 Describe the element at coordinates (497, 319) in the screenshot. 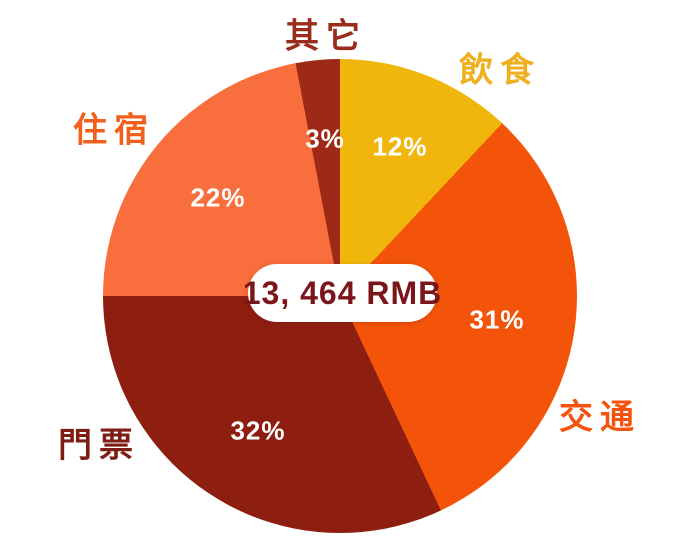

I see `slice-percent-transport: 31%` at that location.